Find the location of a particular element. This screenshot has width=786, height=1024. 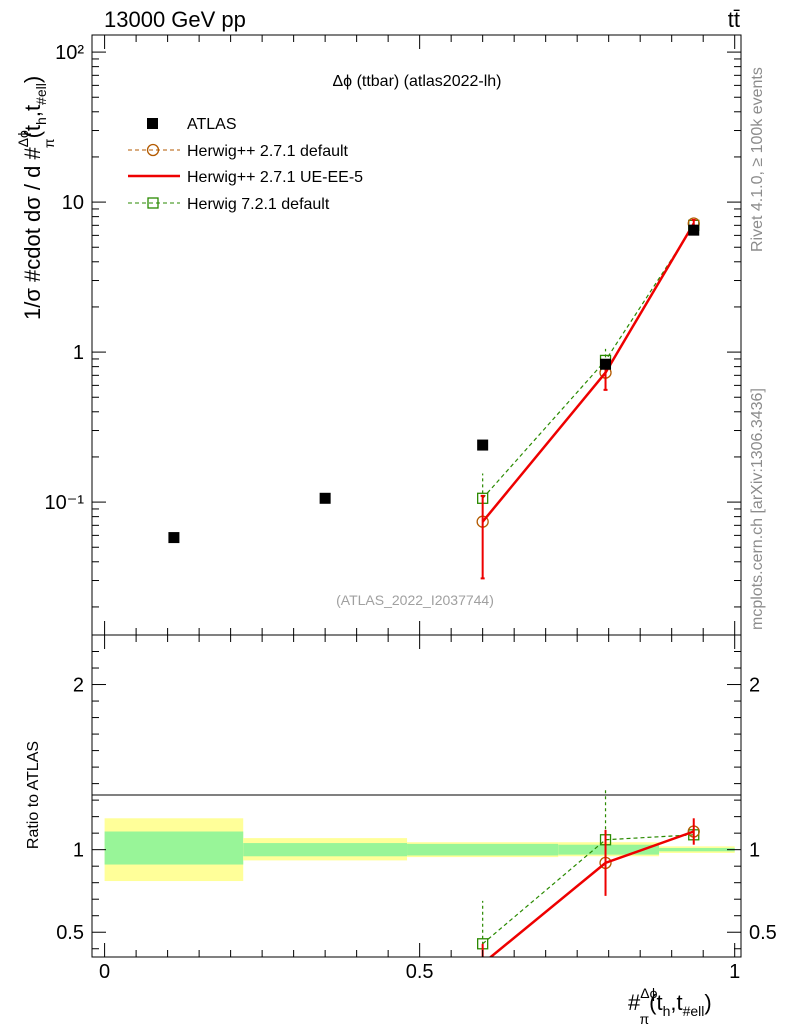

legend-label-atlas: ATLAS is located at coordinates (212, 124).